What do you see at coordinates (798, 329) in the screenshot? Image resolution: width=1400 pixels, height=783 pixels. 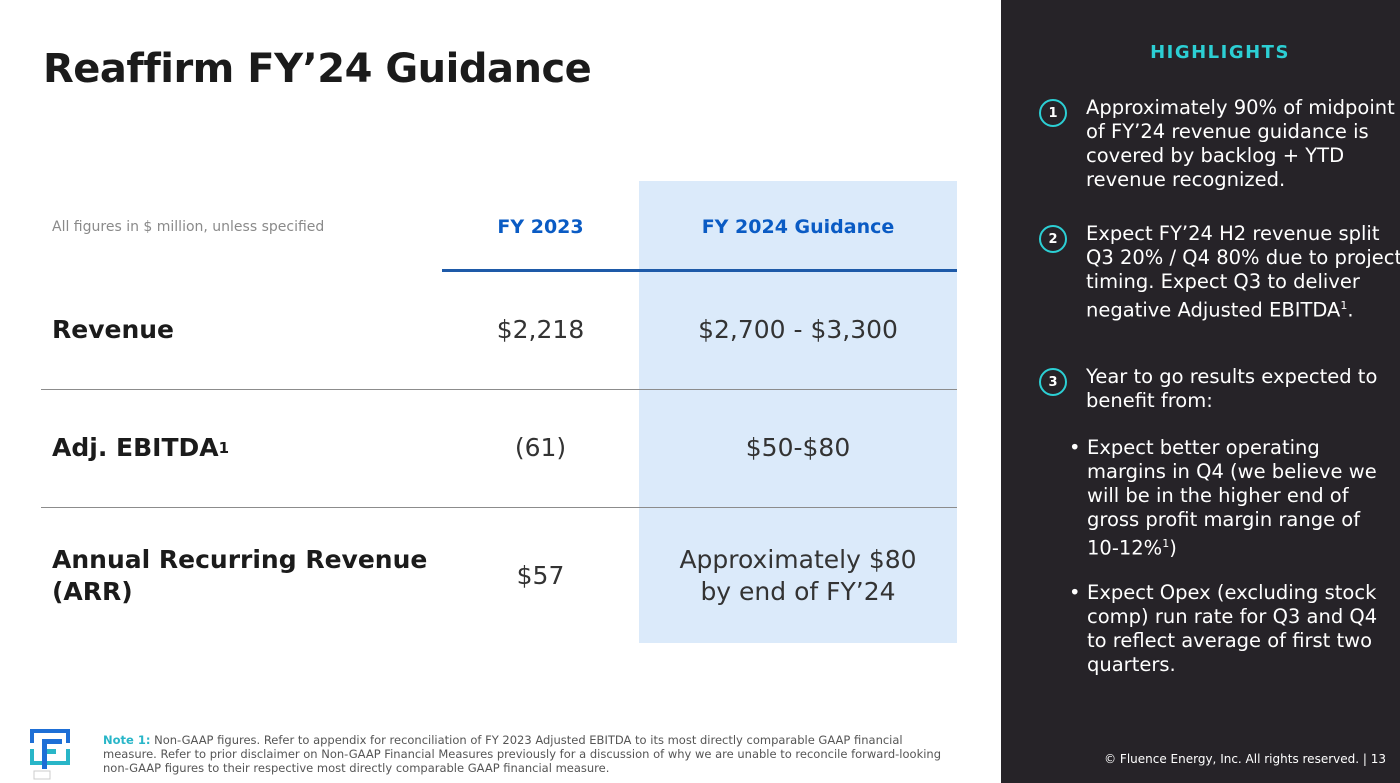 I see `revenue-fy2024: $2,700 - $3,300` at bounding box center [798, 329].